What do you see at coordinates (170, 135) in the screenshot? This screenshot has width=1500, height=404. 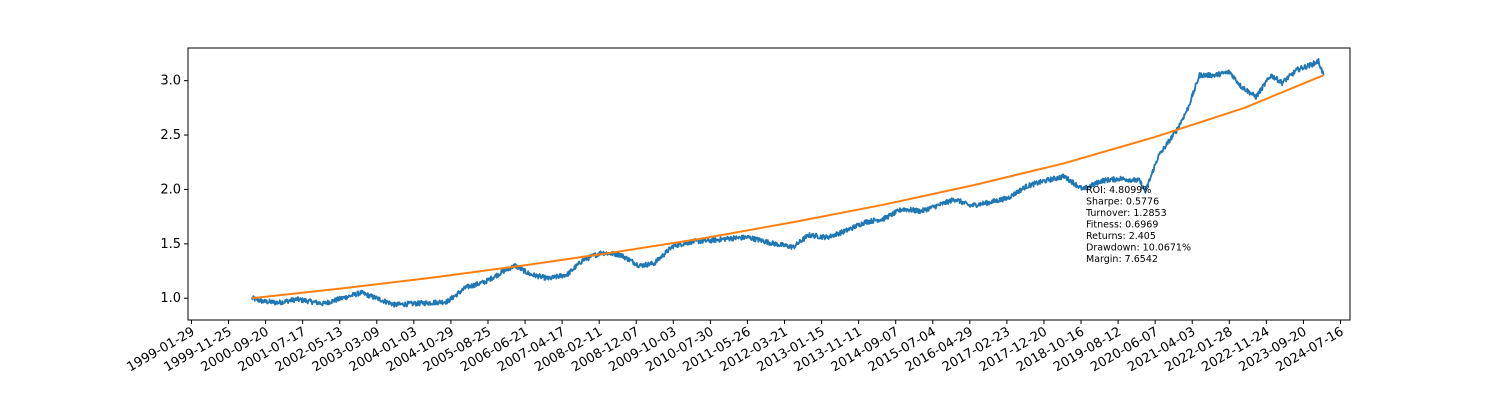 I see `y-tick-label: 2.5` at bounding box center [170, 135].